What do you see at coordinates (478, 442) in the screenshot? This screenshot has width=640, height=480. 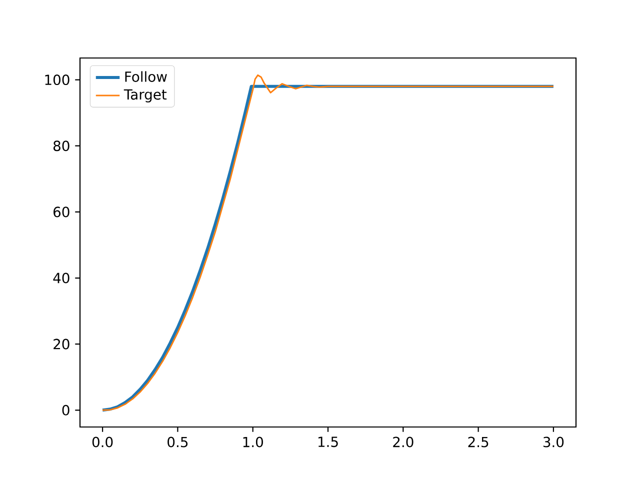 I see `x-tick-label: 2.5` at bounding box center [478, 442].